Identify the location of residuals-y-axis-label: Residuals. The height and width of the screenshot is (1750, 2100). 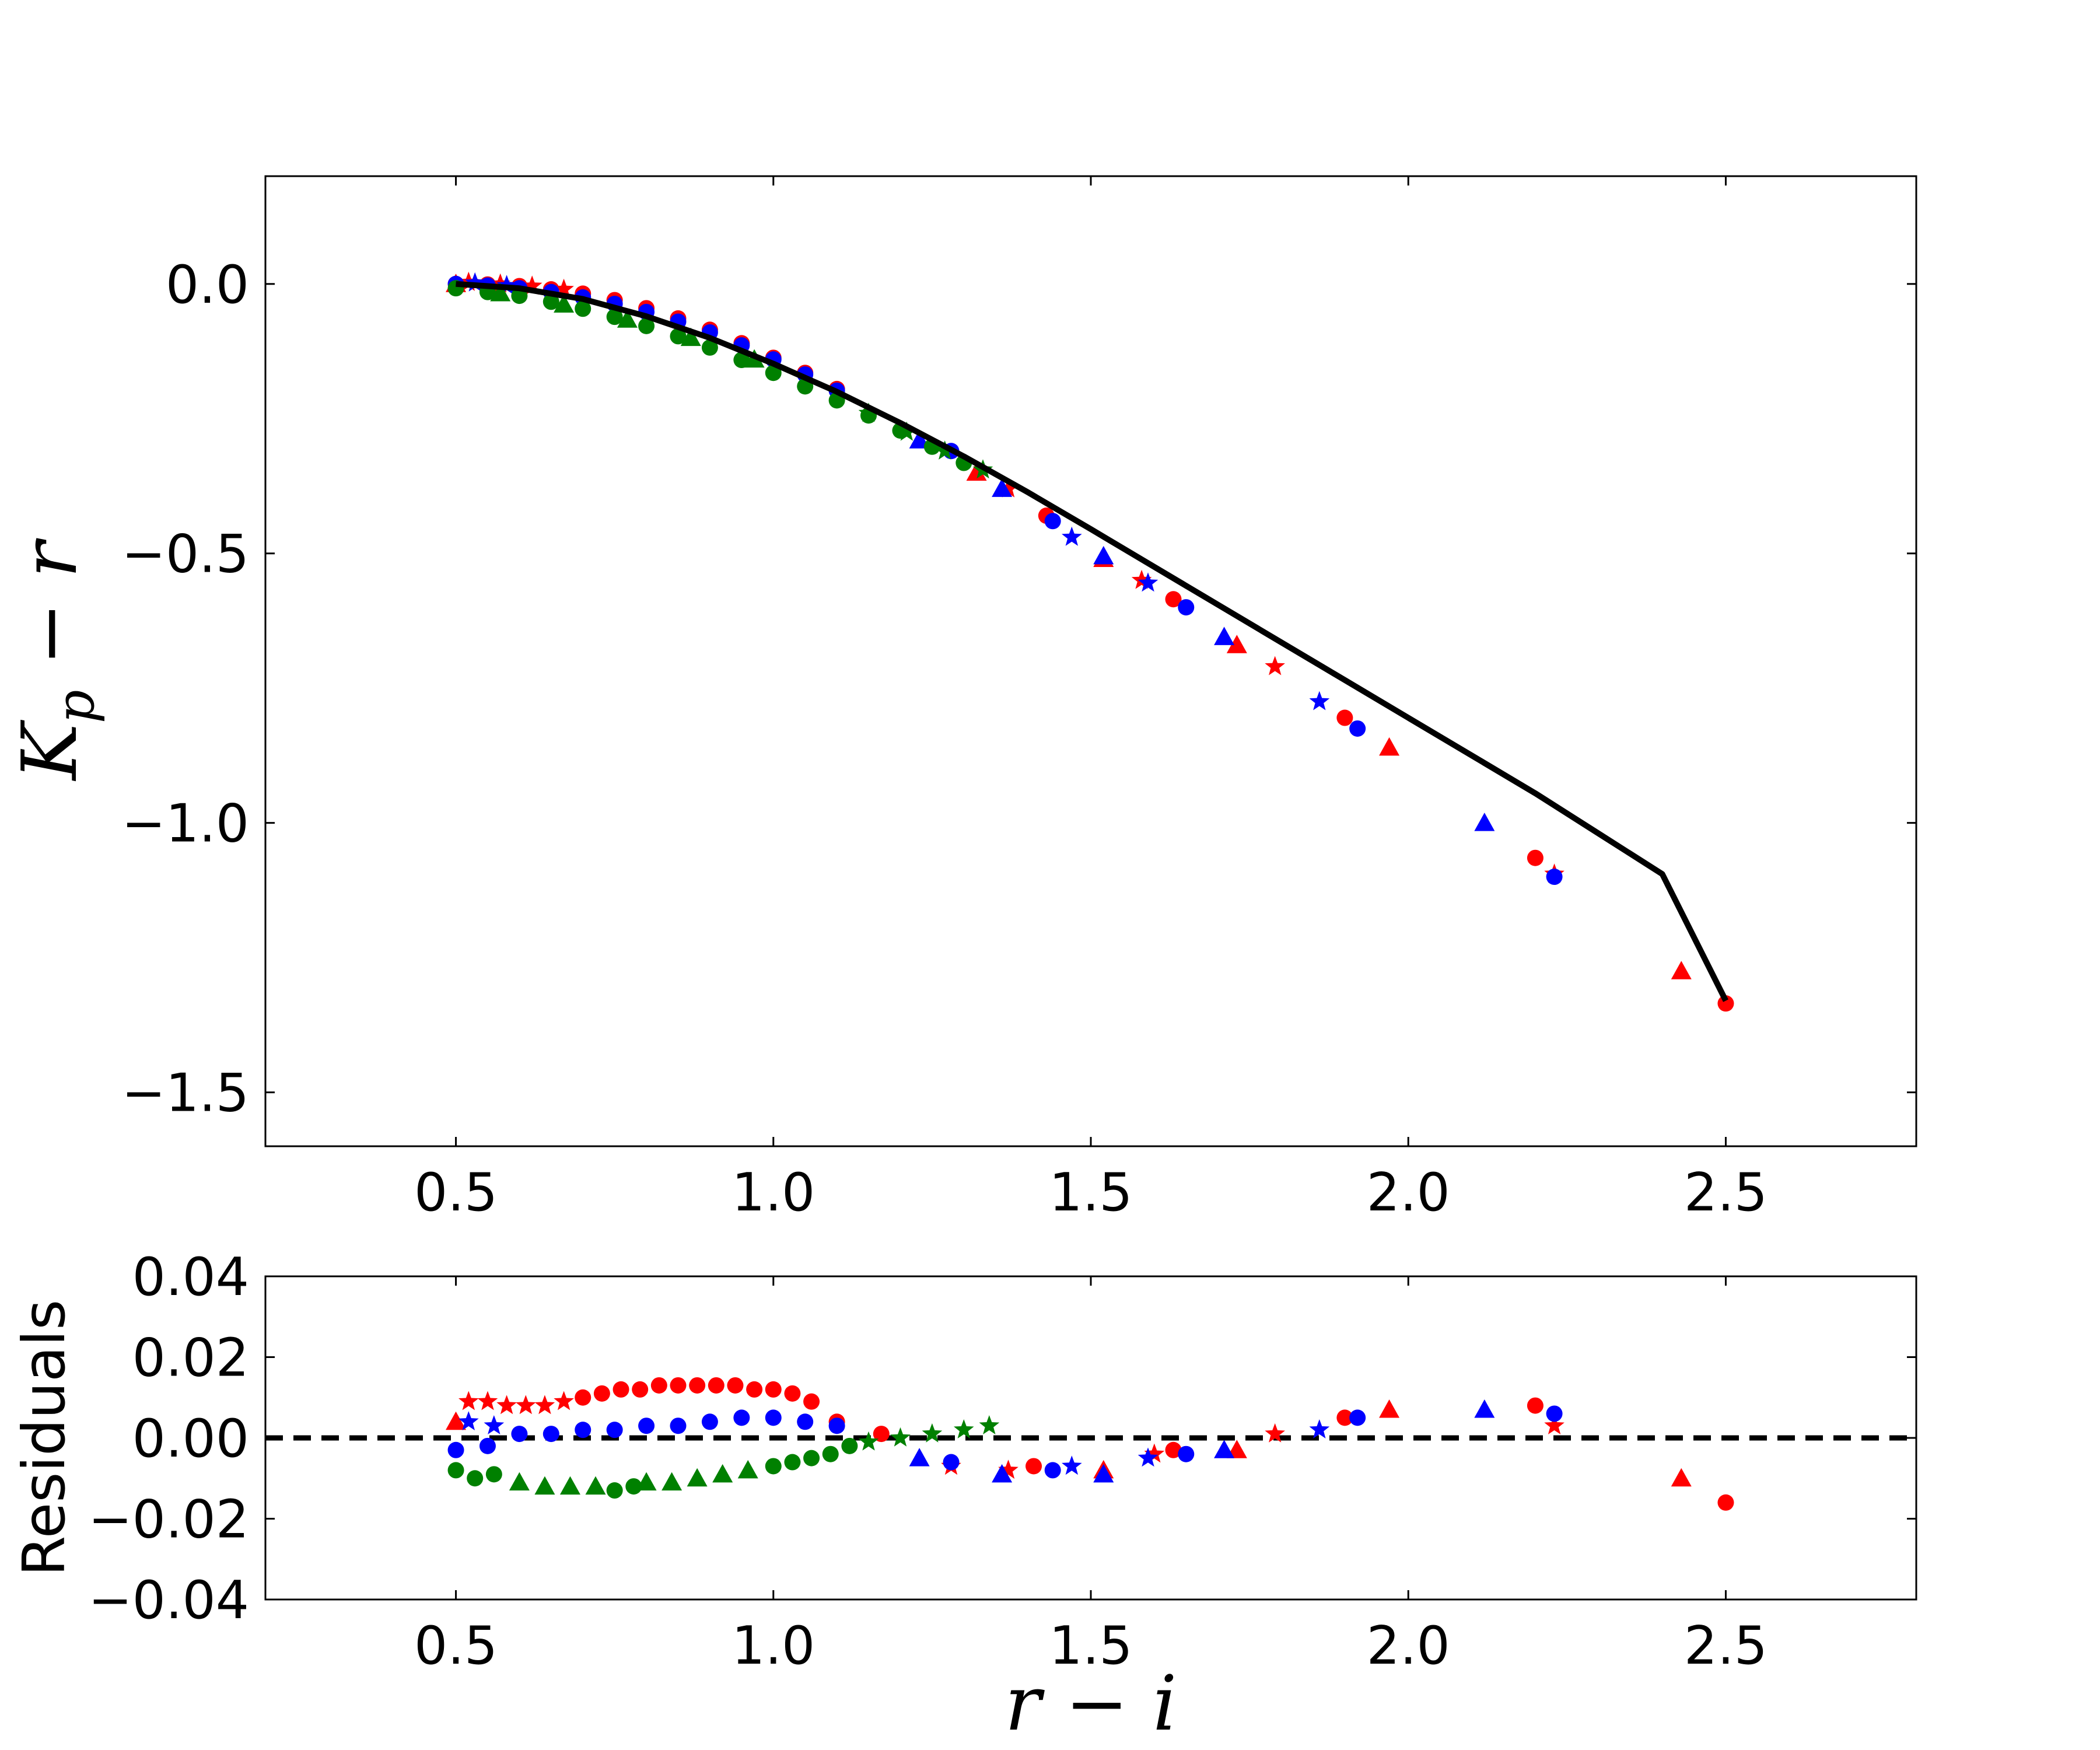
(44, 1438).